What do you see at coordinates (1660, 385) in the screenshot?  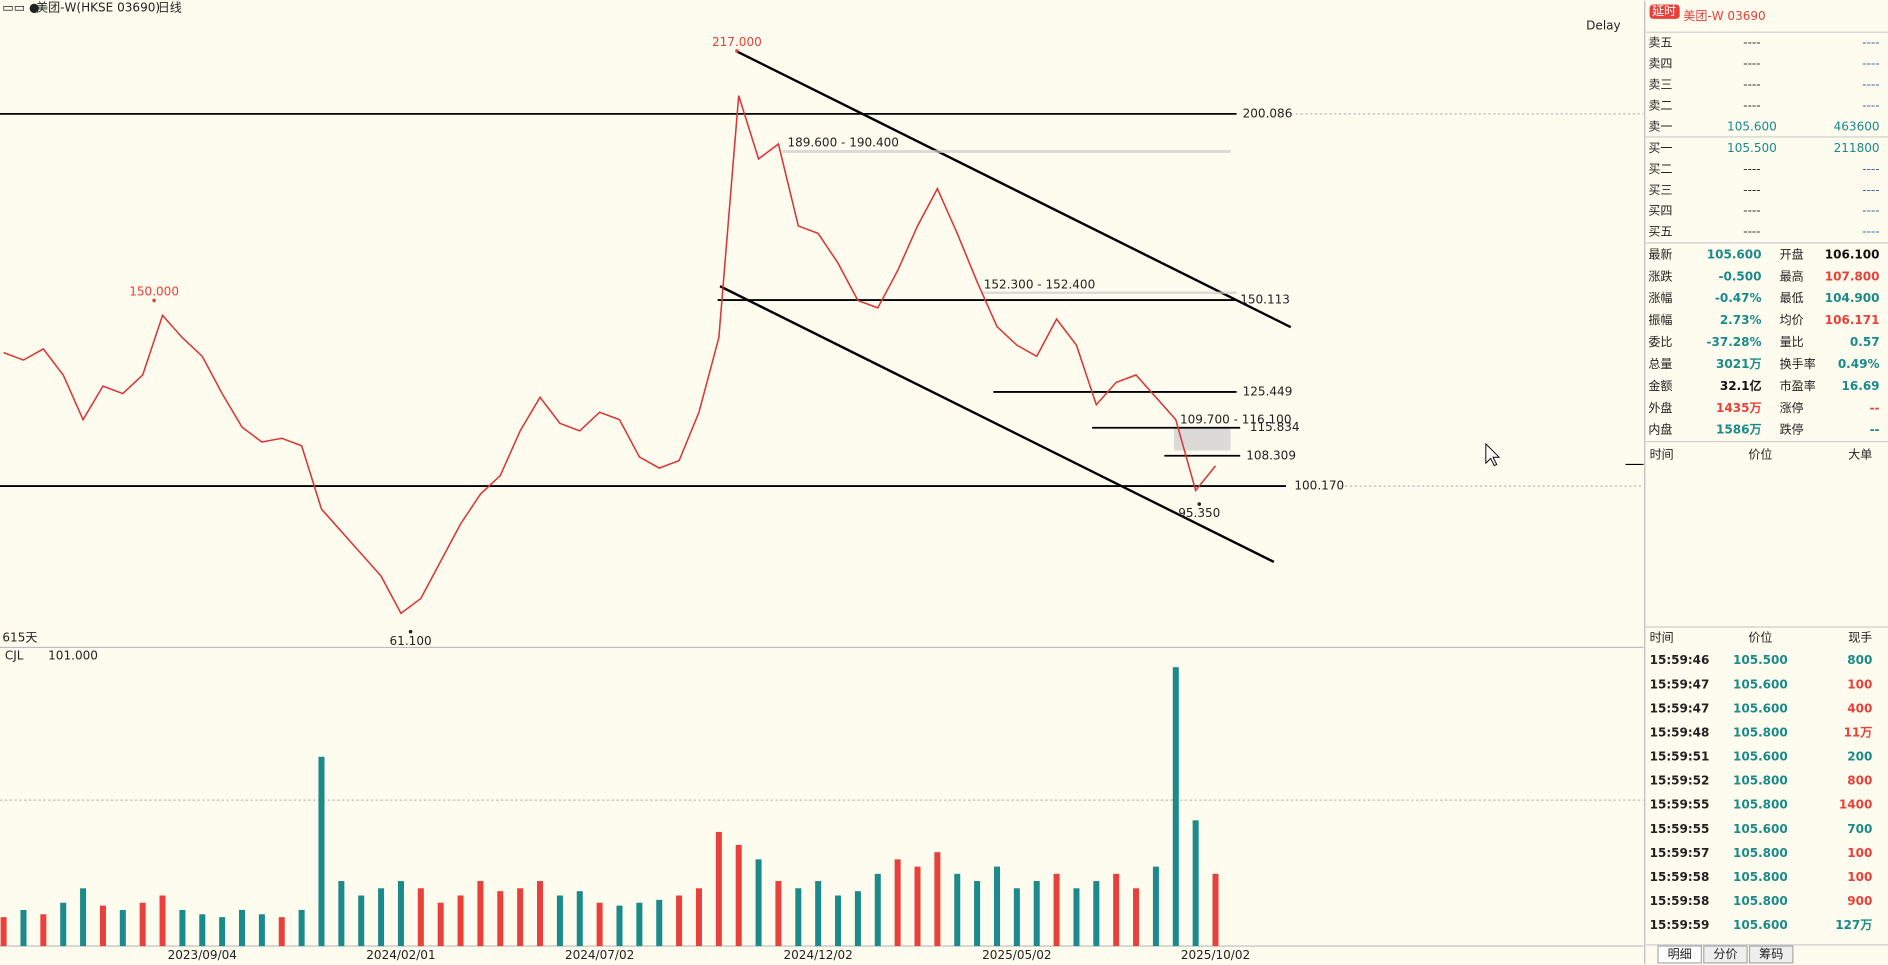 I see `stat-label: 金额` at bounding box center [1660, 385].